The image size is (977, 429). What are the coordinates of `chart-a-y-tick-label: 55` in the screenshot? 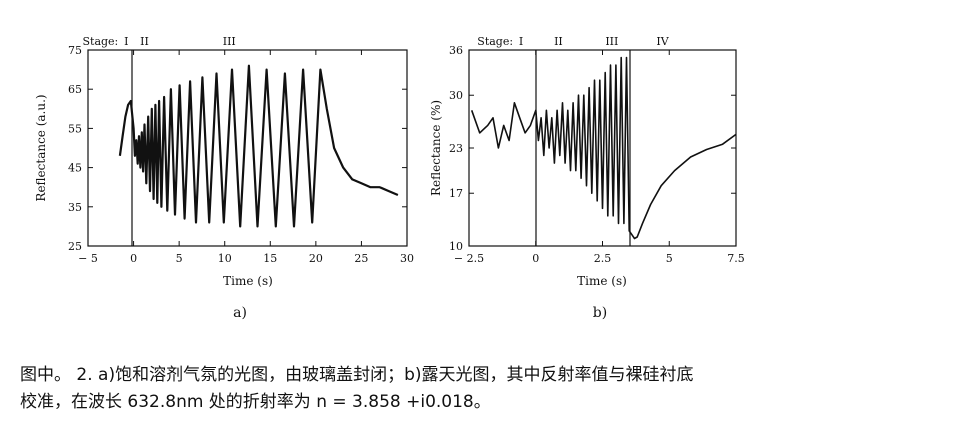 It's located at (75, 128).